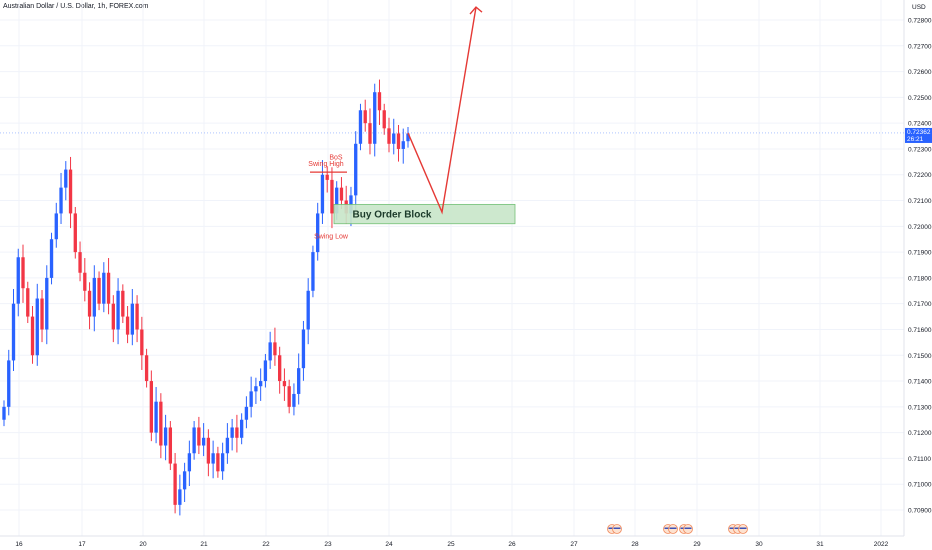 Image resolution: width=932 pixels, height=550 pixels. Describe the element at coordinates (919, 7) in the screenshot. I see `currency-label: USD` at that location.